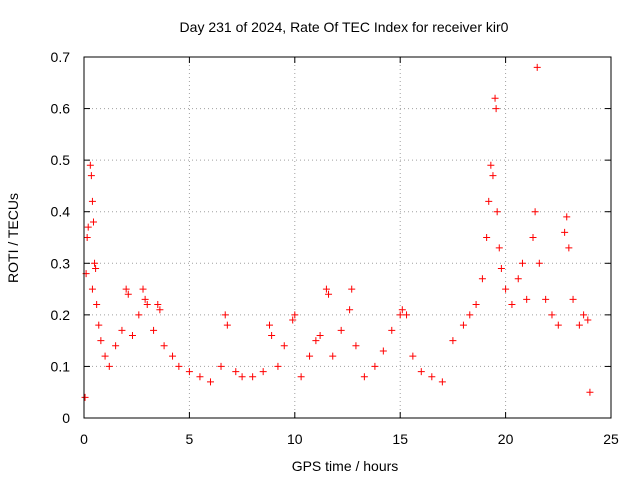 The height and width of the screenshot is (480, 640). I want to click on y-tick-label: 0.1, so click(61, 366).